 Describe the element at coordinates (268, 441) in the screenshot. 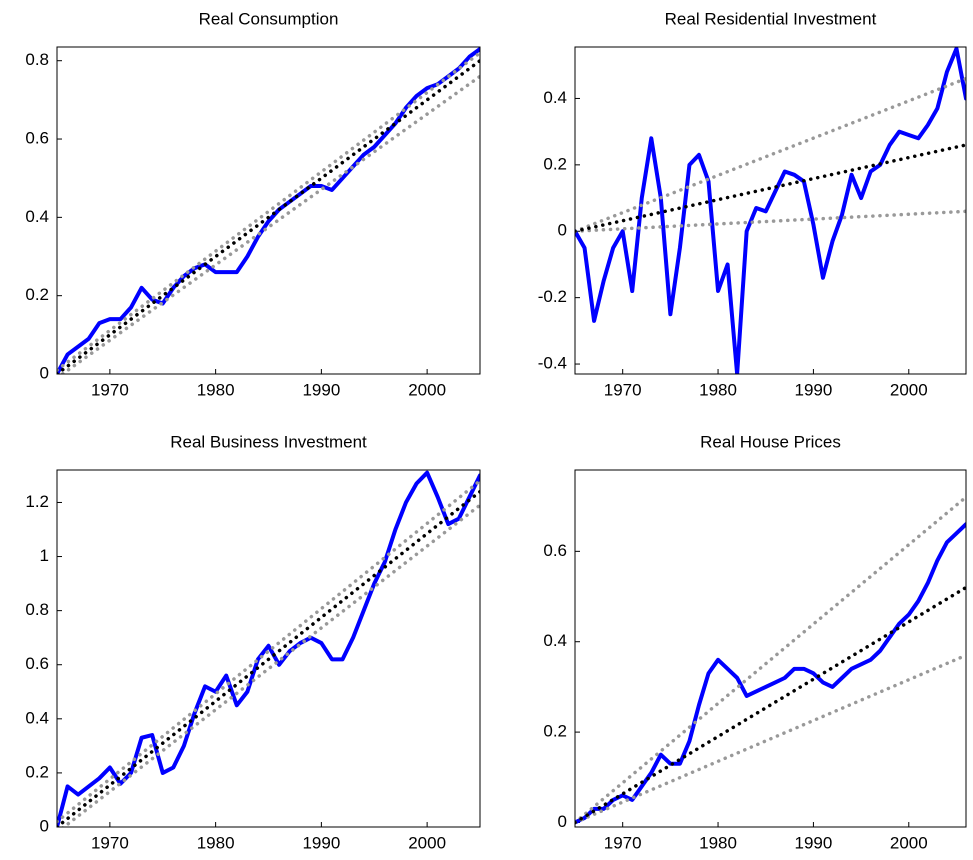

I see `subplot-title: Real Business Investment` at that location.